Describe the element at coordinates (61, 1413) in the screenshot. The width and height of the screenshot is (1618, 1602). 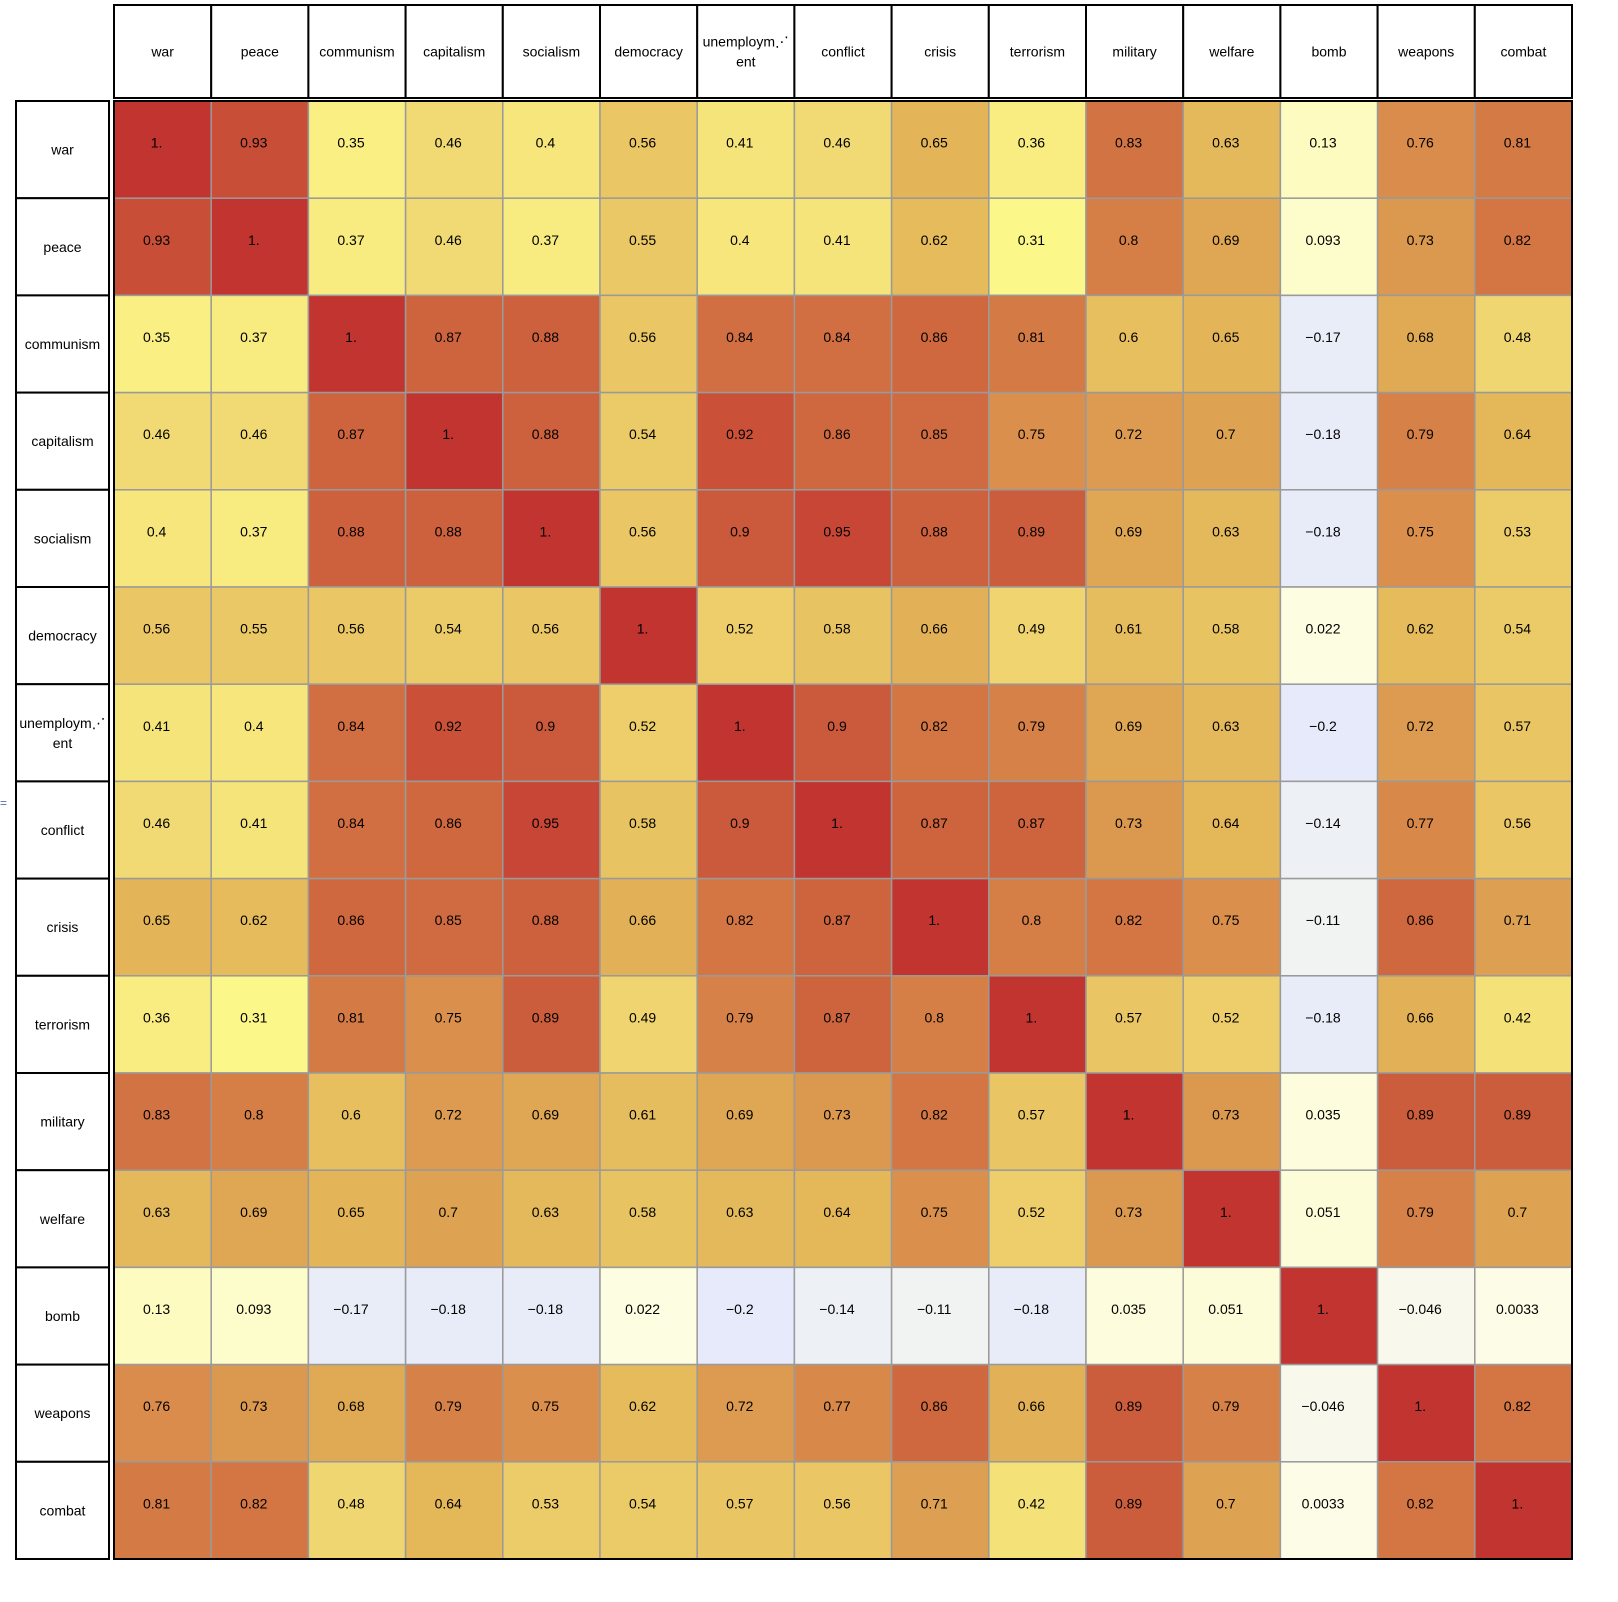
I see `row-header-weapons: weapons` at that location.